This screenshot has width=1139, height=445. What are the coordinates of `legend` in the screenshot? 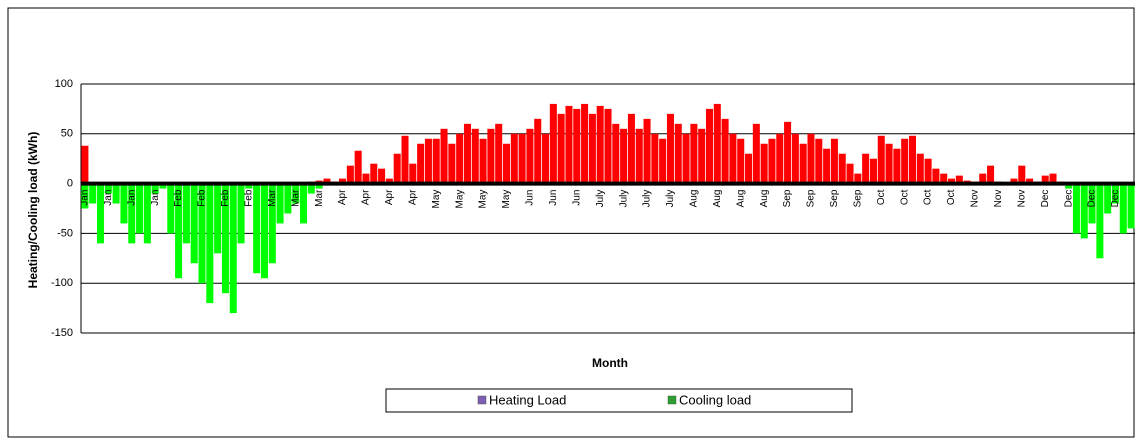 It's located at (619, 400).